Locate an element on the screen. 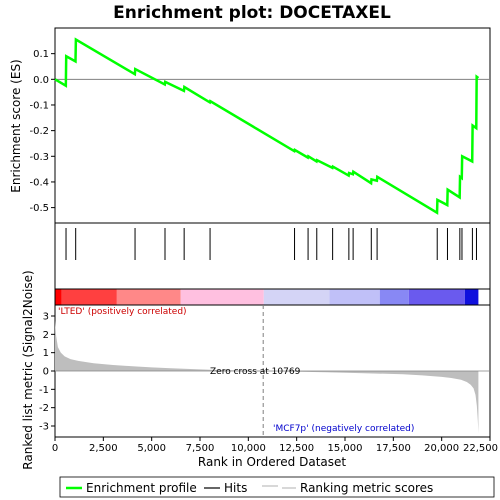 Image resolution: width=500 pixels, height=500 pixels. metric-y-tick-label: 0 is located at coordinates (46, 372).